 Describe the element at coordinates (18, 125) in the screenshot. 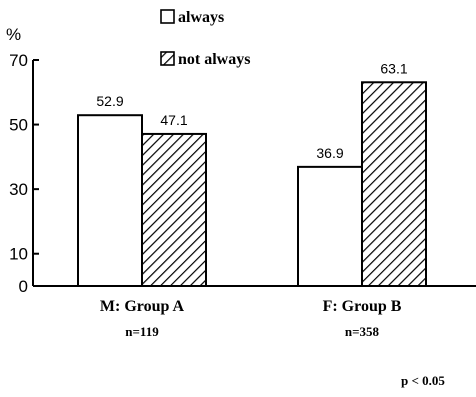

I see `y-tick-label: 50` at that location.